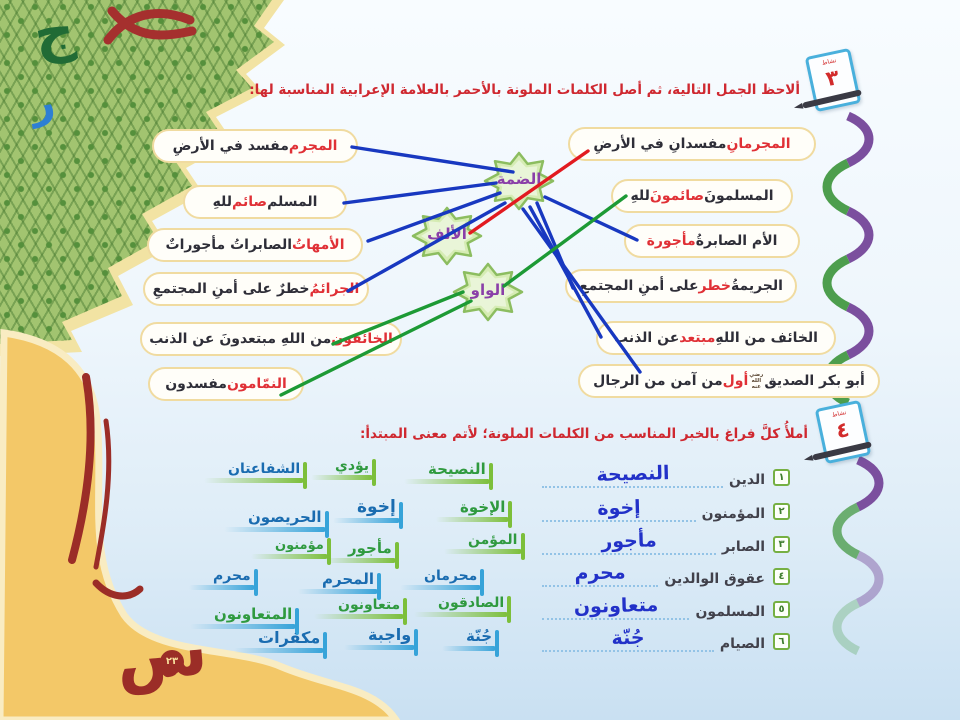 Image resolution: width=960 pixels, height=720 pixels. Describe the element at coordinates (361, 611) in the screenshot. I see `word-bank-item: متعاونون` at that location.